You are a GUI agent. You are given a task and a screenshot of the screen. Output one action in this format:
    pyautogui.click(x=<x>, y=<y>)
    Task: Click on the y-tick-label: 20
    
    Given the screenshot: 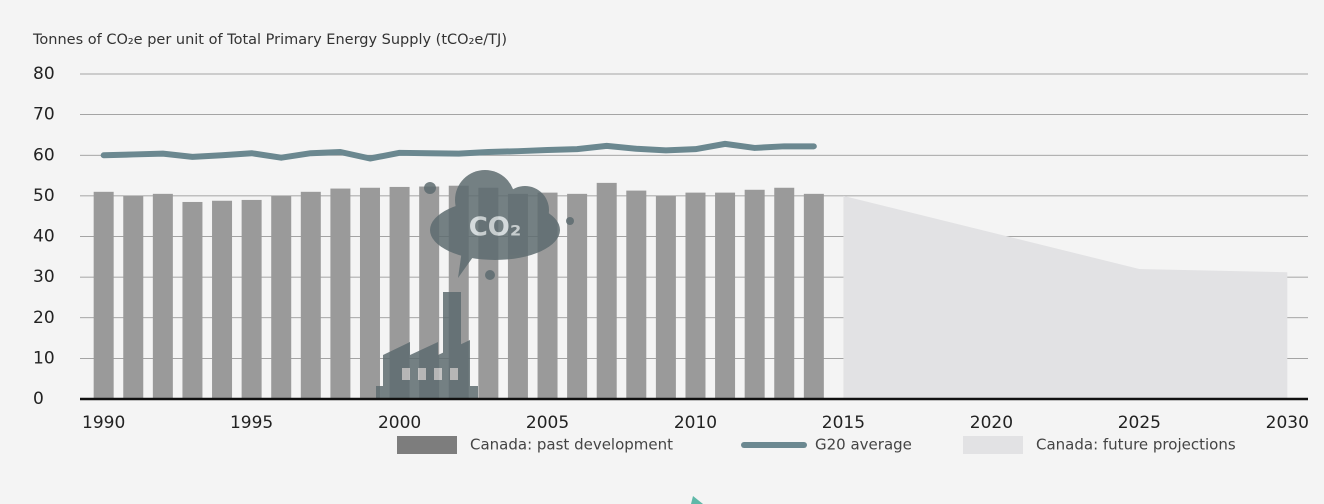 What is the action you would take?
    pyautogui.click(x=44, y=318)
    